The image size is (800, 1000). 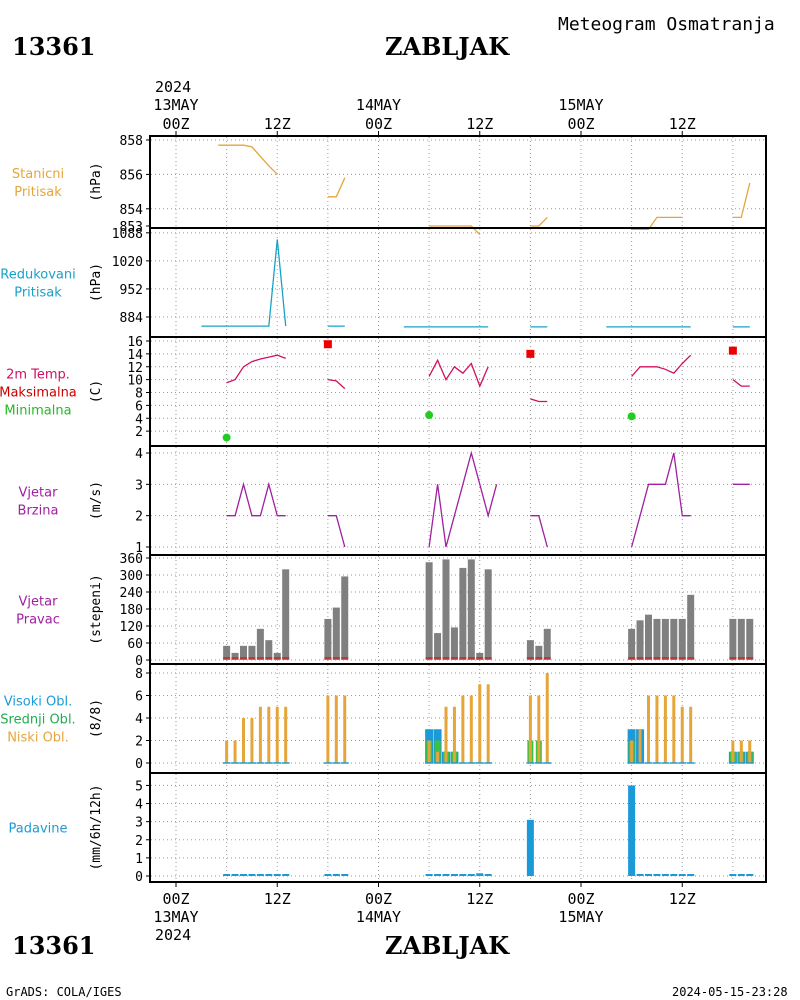 I want to click on day-label-top: 13MAY, so click(x=175, y=105).